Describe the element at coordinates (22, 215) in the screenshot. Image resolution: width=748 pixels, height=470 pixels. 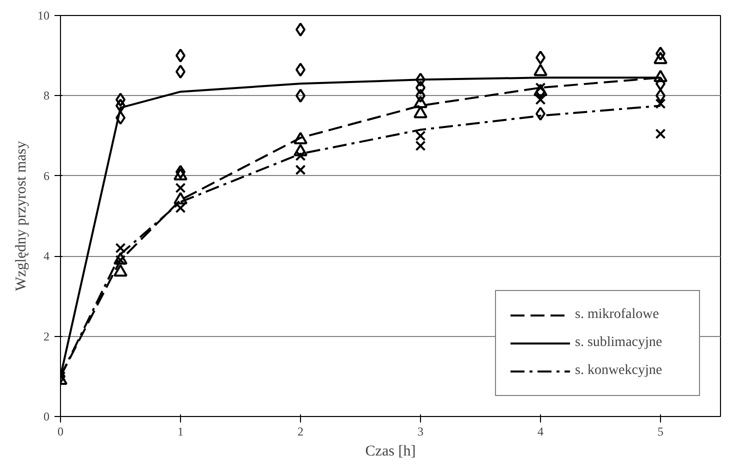
I see `y-axis-title: Względny przyrost masy` at that location.